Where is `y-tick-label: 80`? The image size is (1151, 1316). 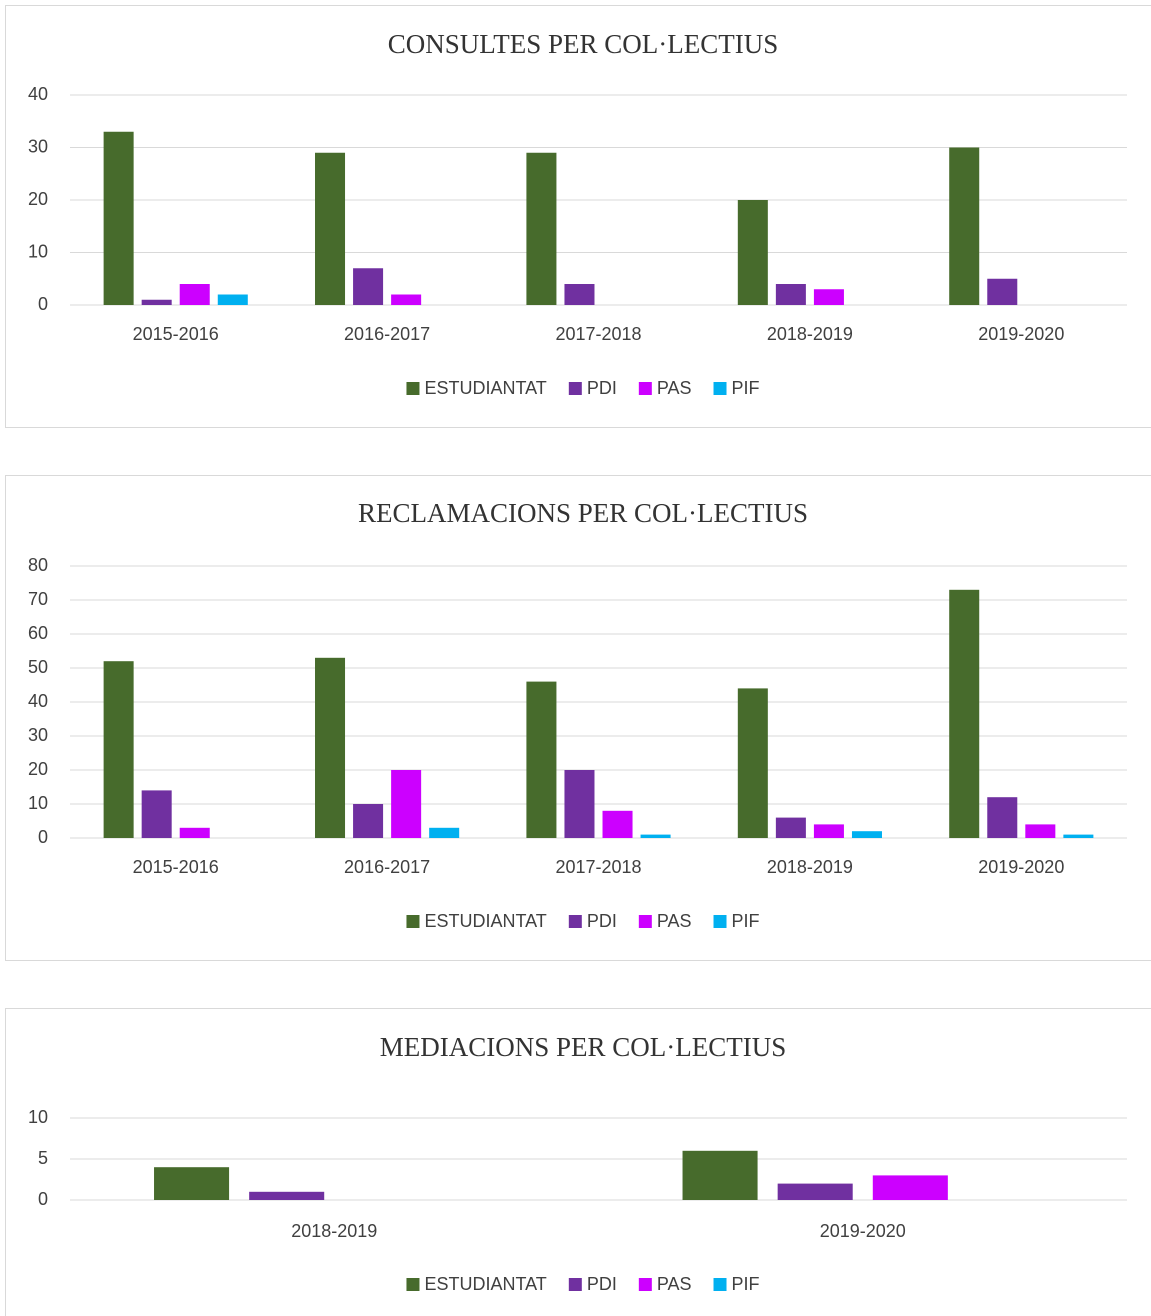 y-tick-label: 80 is located at coordinates (38, 565).